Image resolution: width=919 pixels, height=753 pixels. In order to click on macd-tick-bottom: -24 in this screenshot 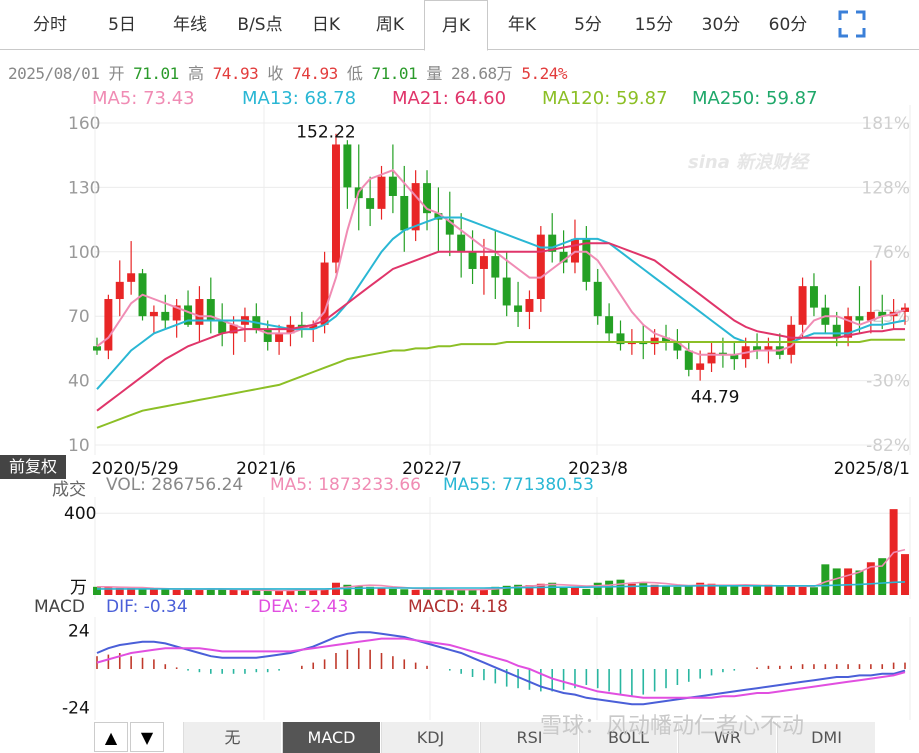, I will do `click(76, 708)`.